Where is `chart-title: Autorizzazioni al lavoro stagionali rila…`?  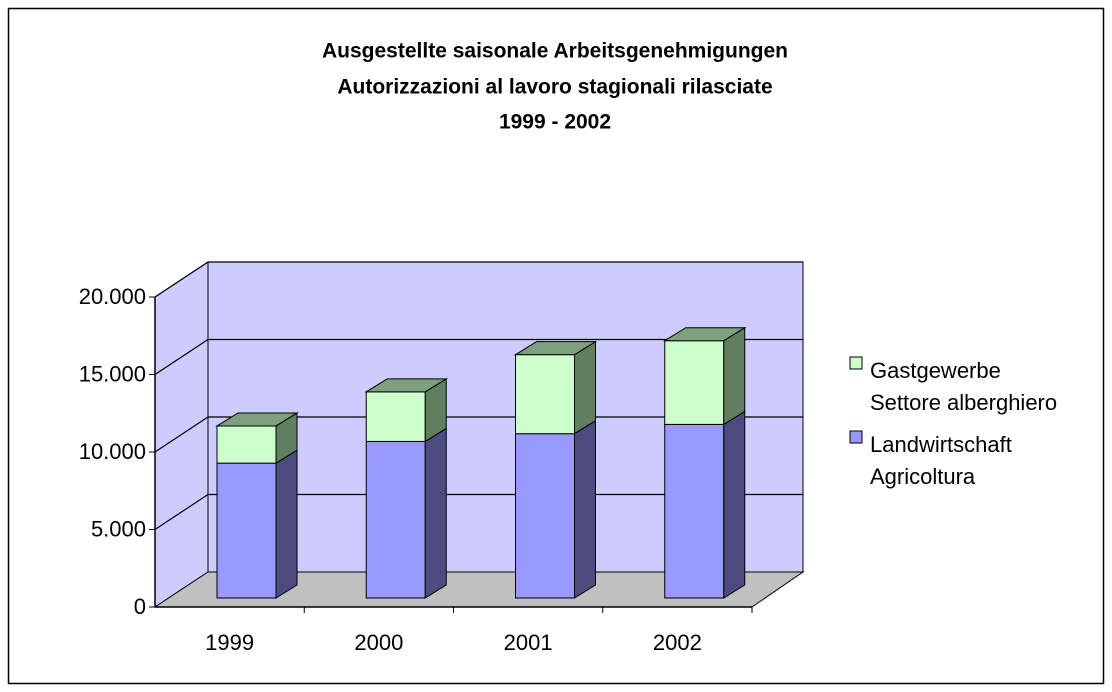 chart-title: Autorizzazioni al lavoro stagionali rila… is located at coordinates (554, 87).